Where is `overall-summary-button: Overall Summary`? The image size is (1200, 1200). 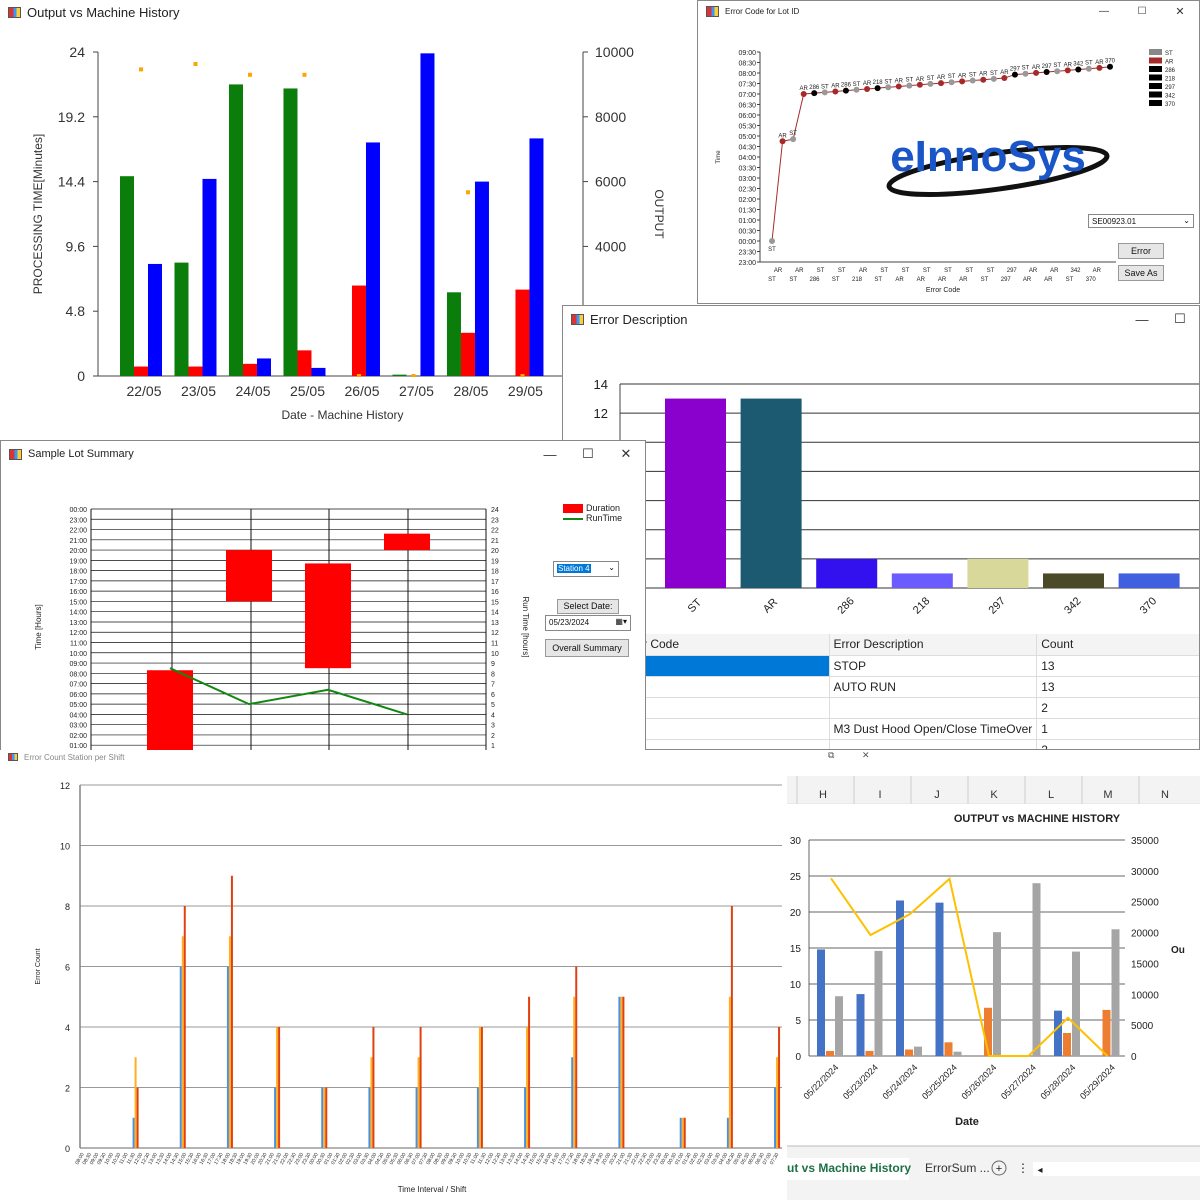 overall-summary-button: Overall Summary is located at coordinates (587, 648).